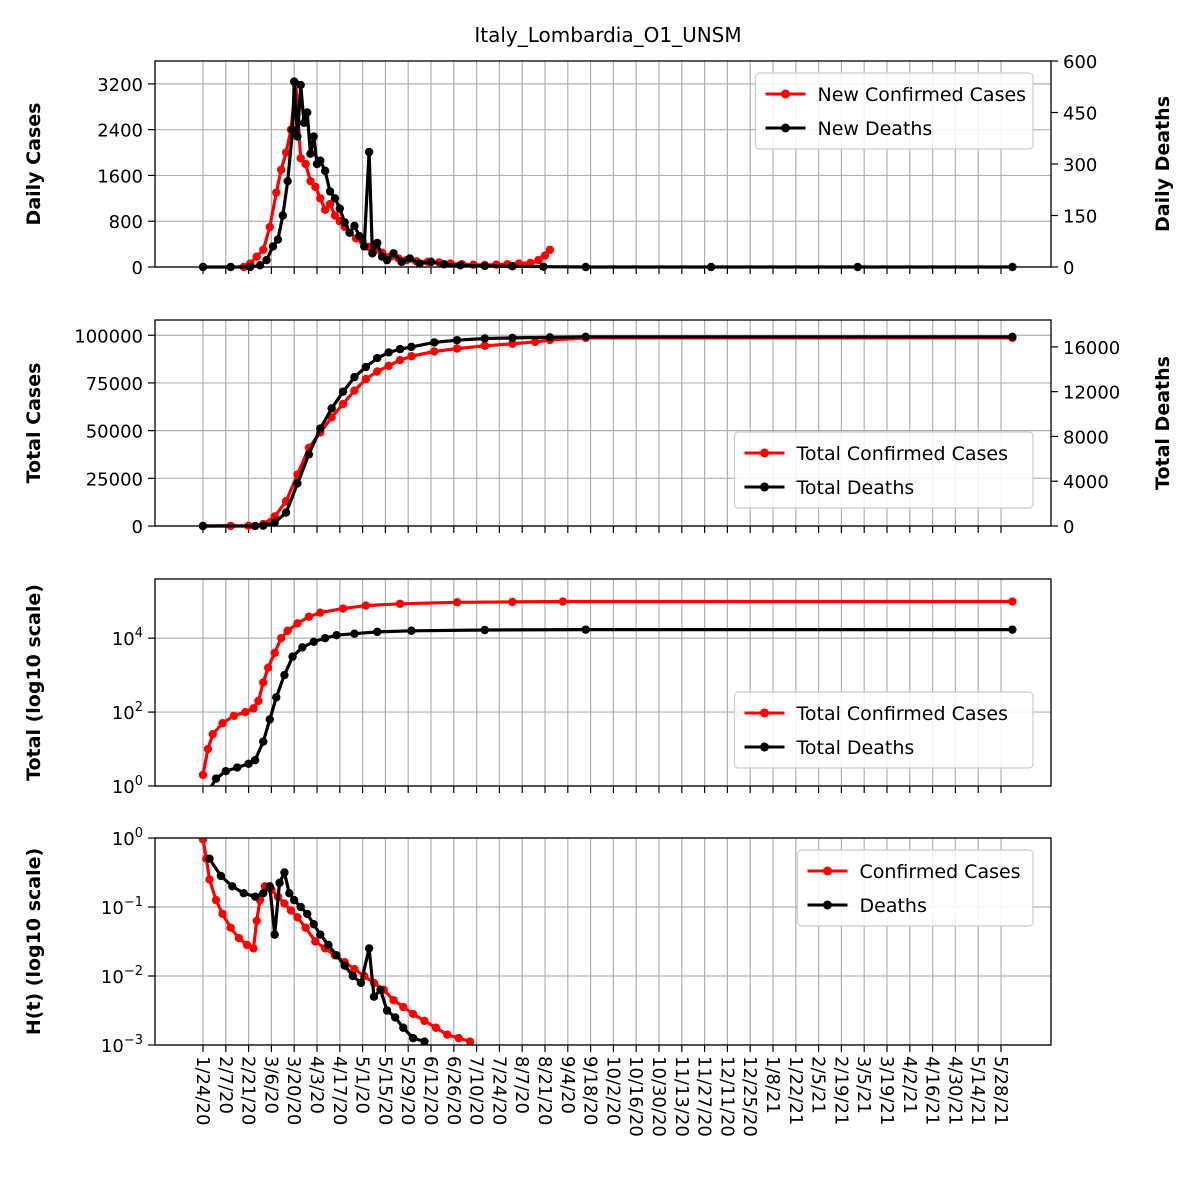  What do you see at coordinates (122, 976) in the screenshot?
I see `y-tick-label: 10⁻²` at bounding box center [122, 976].